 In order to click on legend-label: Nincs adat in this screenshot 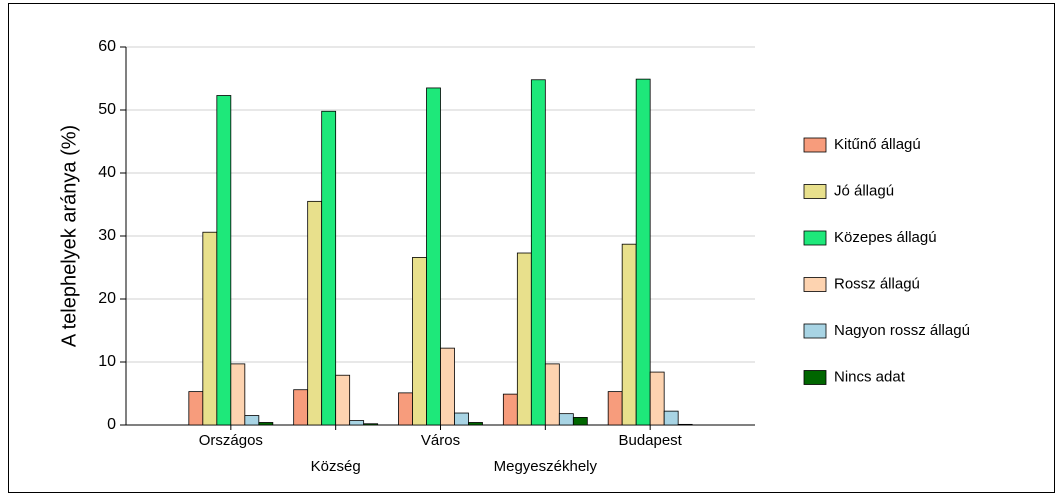, I will do `click(870, 376)`.